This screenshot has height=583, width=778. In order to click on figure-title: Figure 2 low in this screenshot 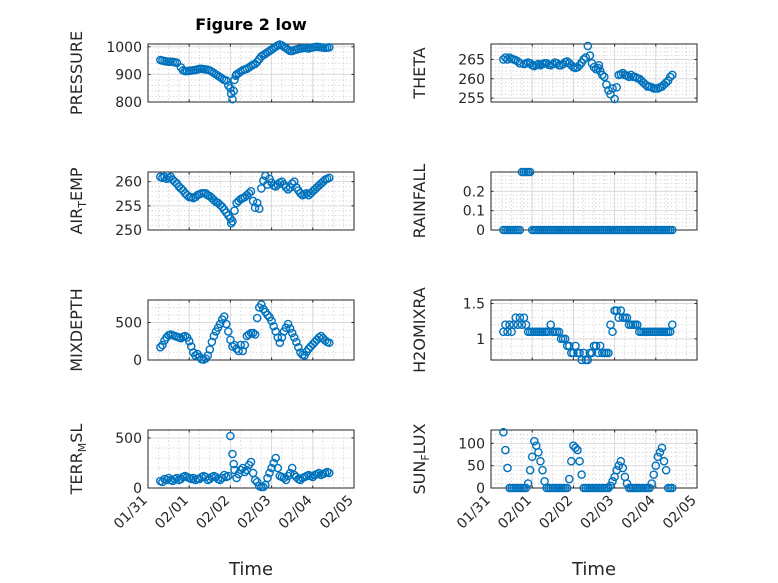, I will do `click(251, 24)`.